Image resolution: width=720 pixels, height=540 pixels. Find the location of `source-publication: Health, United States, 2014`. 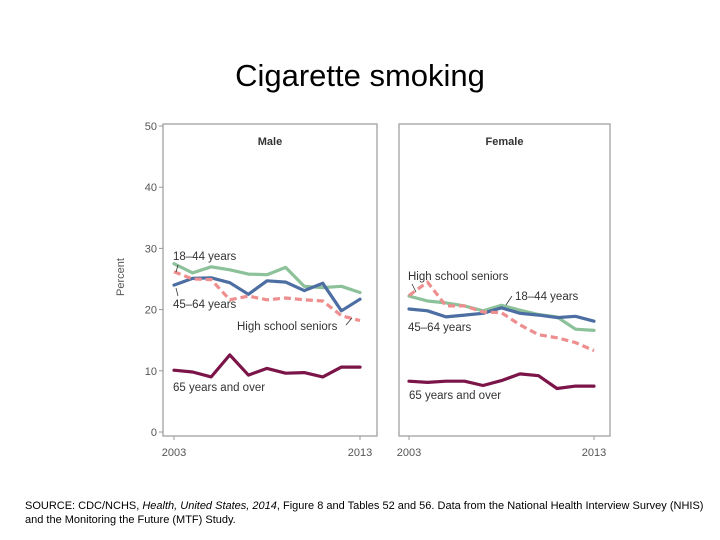

source-publication: Health, United States, 2014 is located at coordinates (209, 506).